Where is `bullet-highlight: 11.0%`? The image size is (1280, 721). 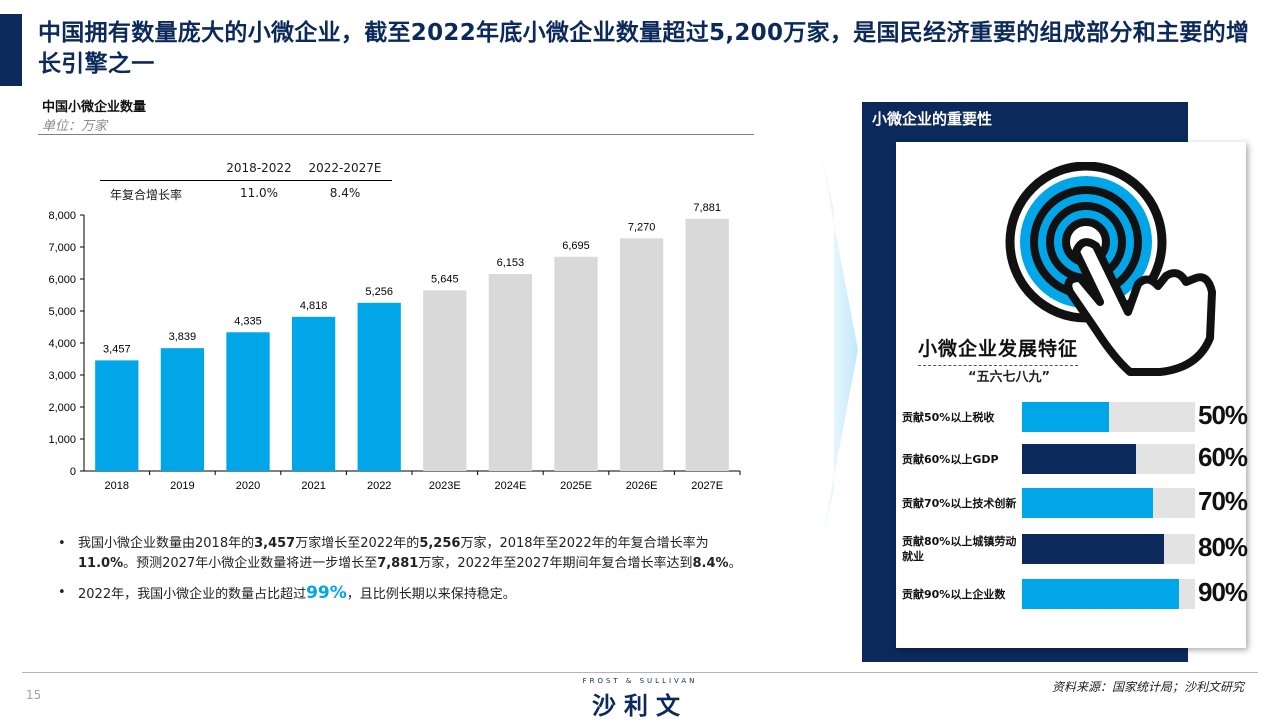 bullet-highlight: 11.0% is located at coordinates (101, 563).